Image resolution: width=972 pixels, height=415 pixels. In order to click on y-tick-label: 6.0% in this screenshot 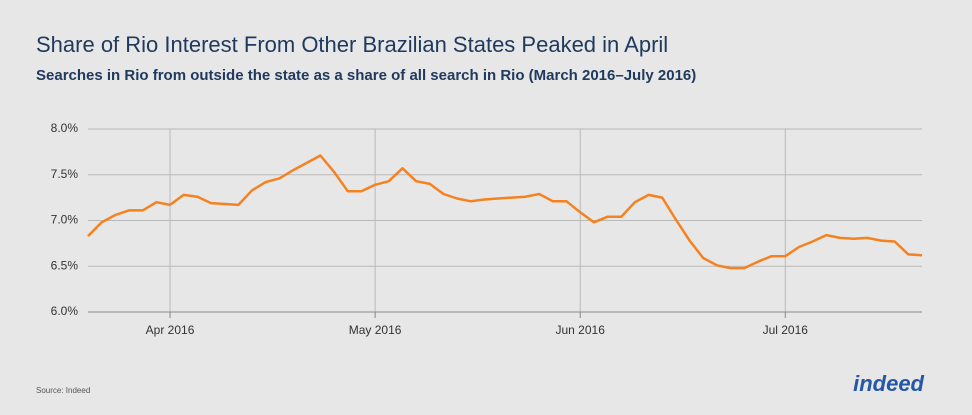, I will do `click(65, 311)`.